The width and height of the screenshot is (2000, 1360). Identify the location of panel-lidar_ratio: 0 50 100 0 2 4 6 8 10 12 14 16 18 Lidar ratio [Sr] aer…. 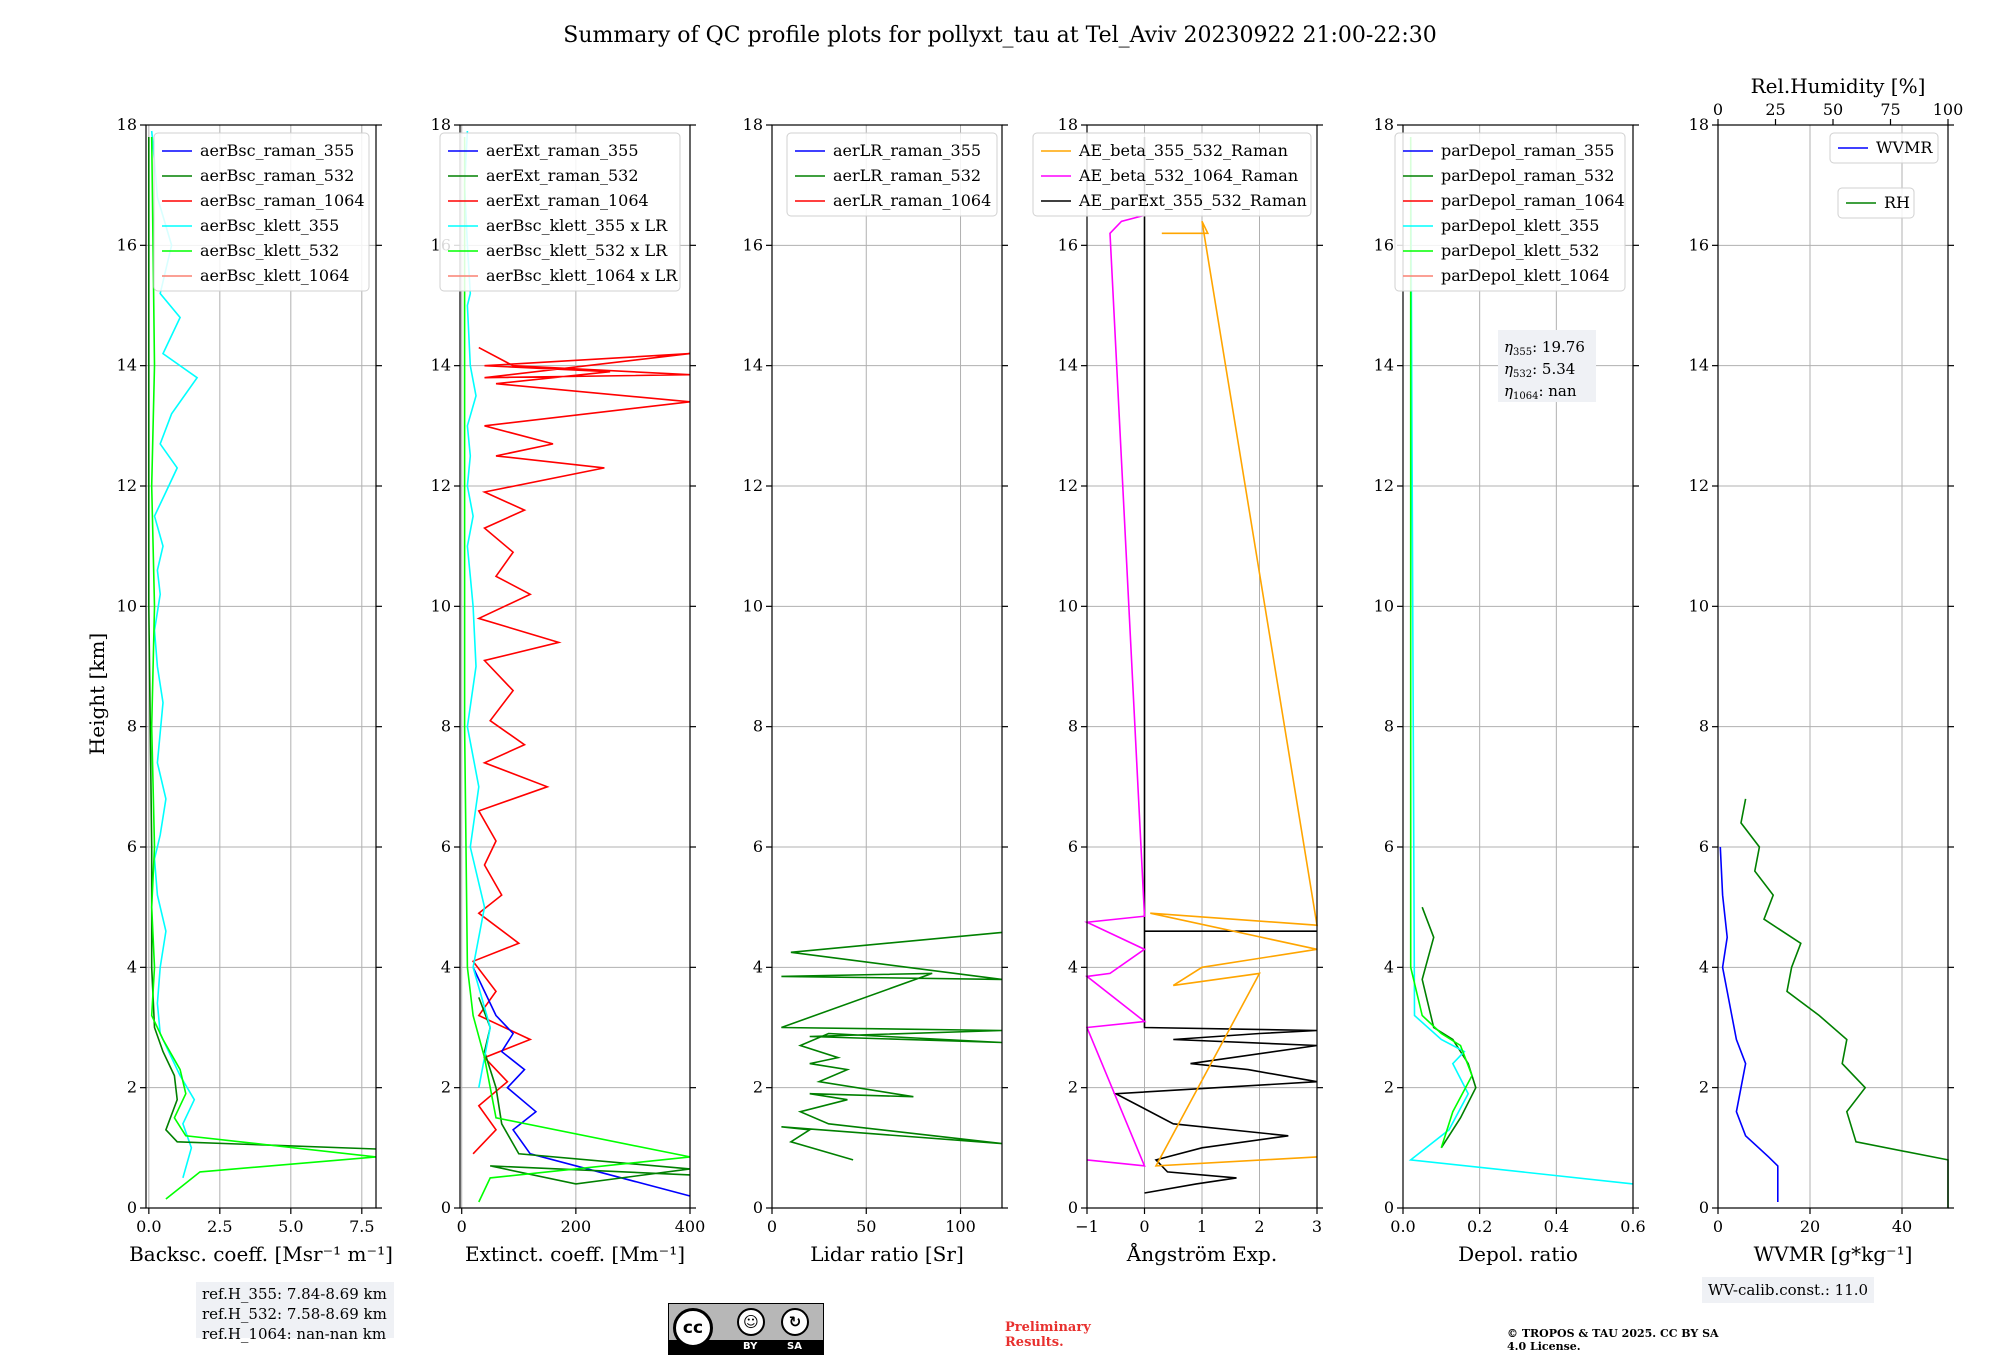
(875, 690).